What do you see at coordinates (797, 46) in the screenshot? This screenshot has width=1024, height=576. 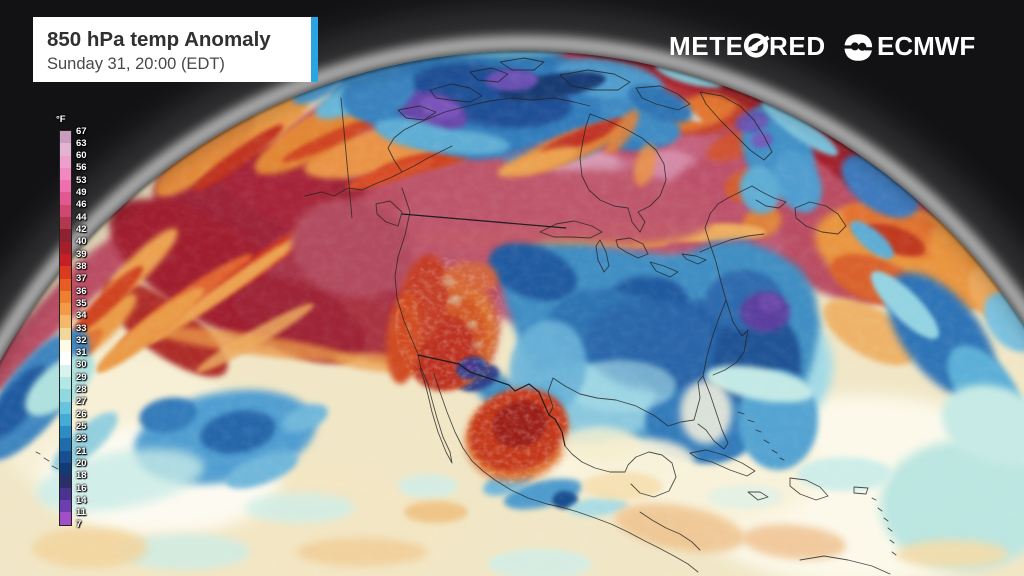 I see `svg-text: RED` at bounding box center [797, 46].